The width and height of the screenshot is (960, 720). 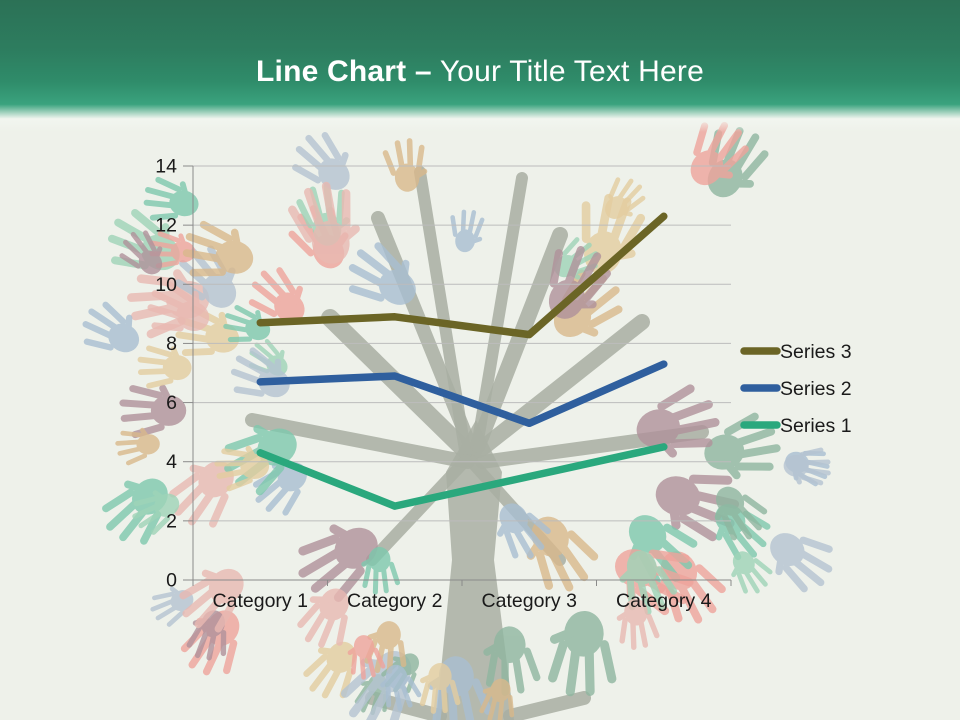 I want to click on x-category-label: Category 4, so click(x=664, y=601).